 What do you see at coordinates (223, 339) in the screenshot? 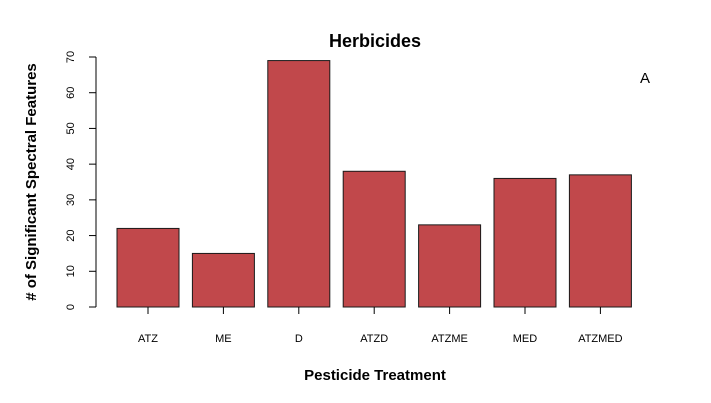
I see `x-tick-label: ME` at bounding box center [223, 339].